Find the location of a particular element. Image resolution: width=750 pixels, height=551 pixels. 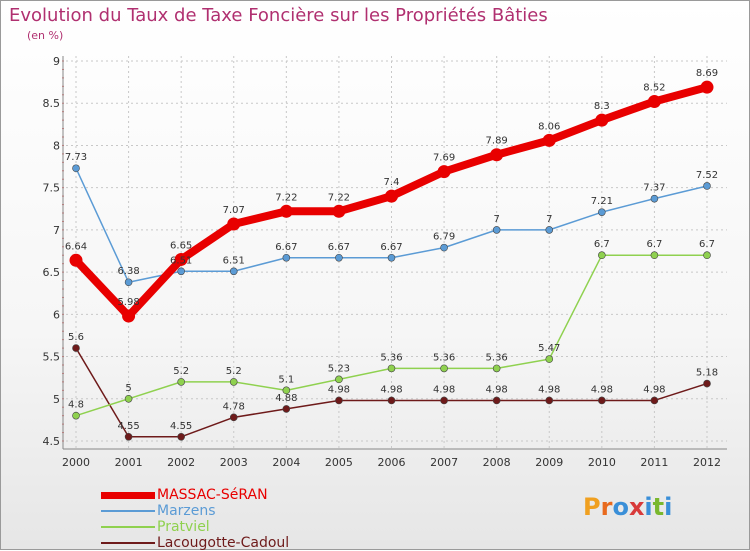

x-tick-label: 2008 is located at coordinates (497, 462).